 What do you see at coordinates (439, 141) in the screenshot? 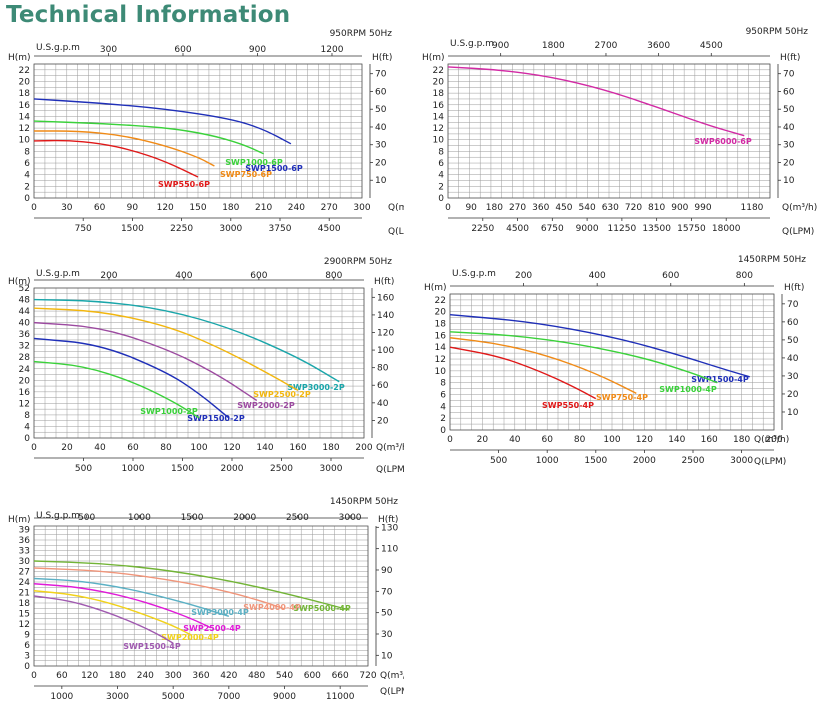
I see `y-tick-label: 10` at bounding box center [439, 141].